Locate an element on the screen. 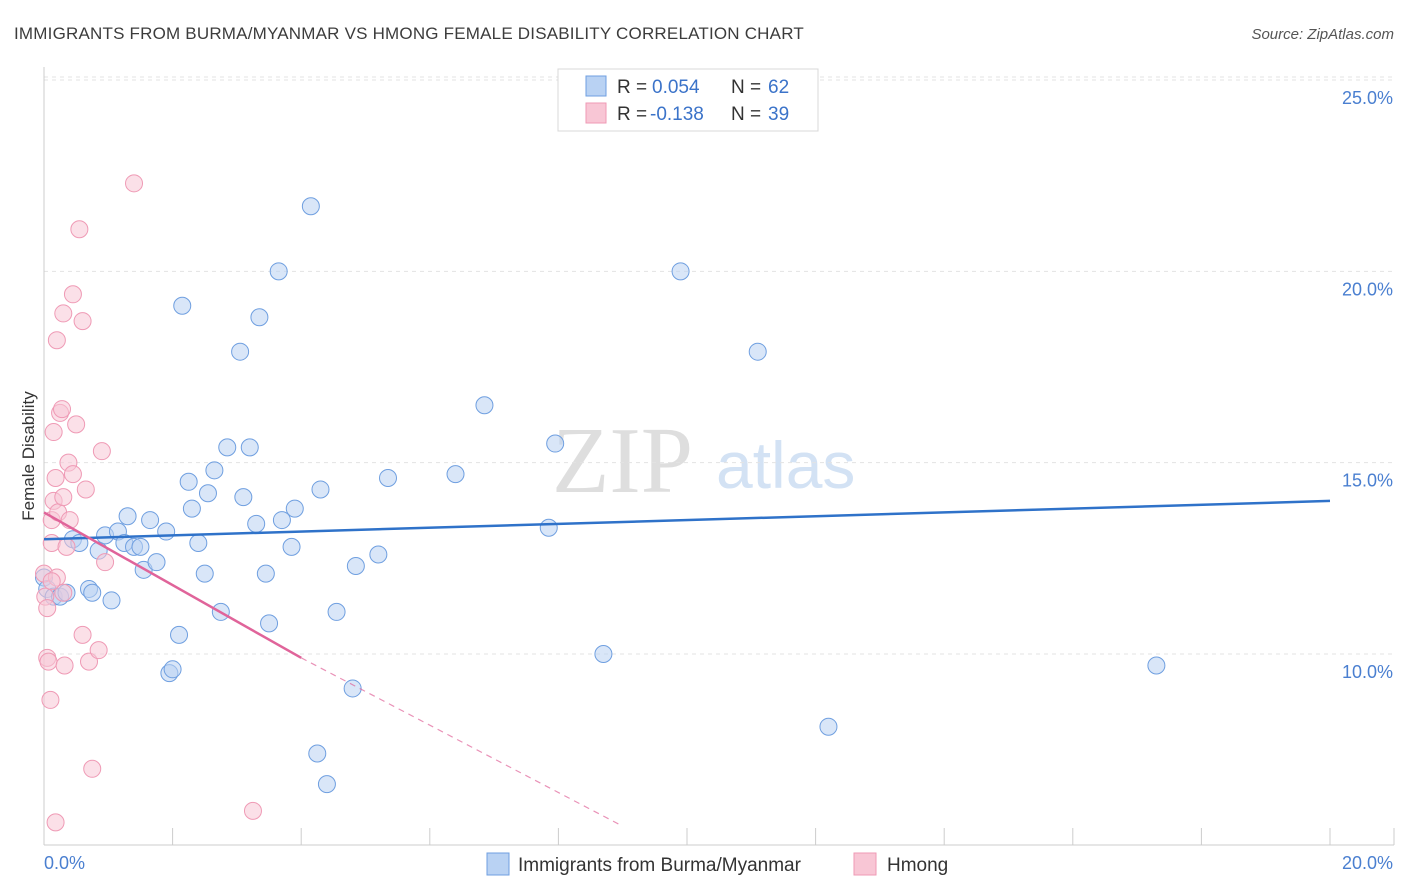  y-tick-label: 20.0% is located at coordinates (1367, 289).